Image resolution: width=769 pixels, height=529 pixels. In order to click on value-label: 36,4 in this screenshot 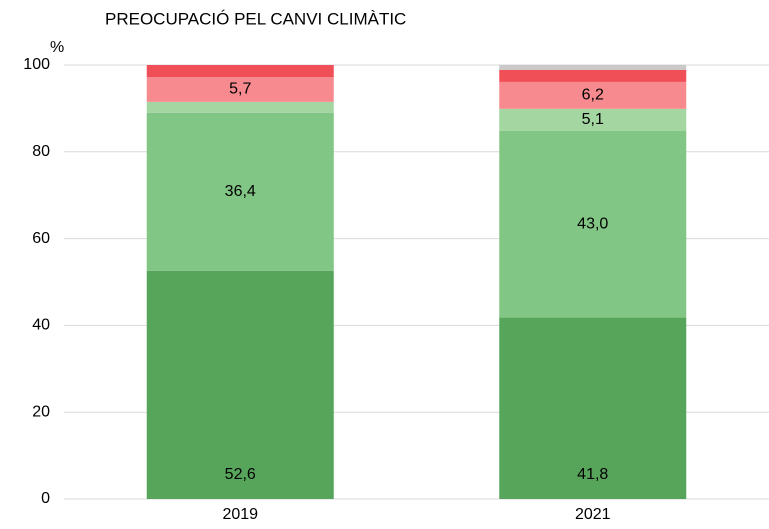, I will do `click(240, 191)`.